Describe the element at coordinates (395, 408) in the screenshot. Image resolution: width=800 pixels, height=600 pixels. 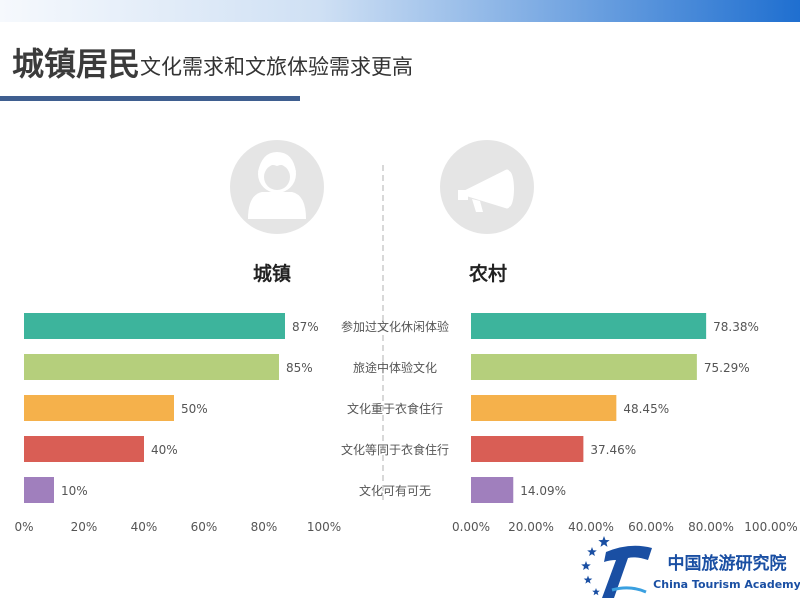
I see `category-label: 文化重于衣食住行` at that location.